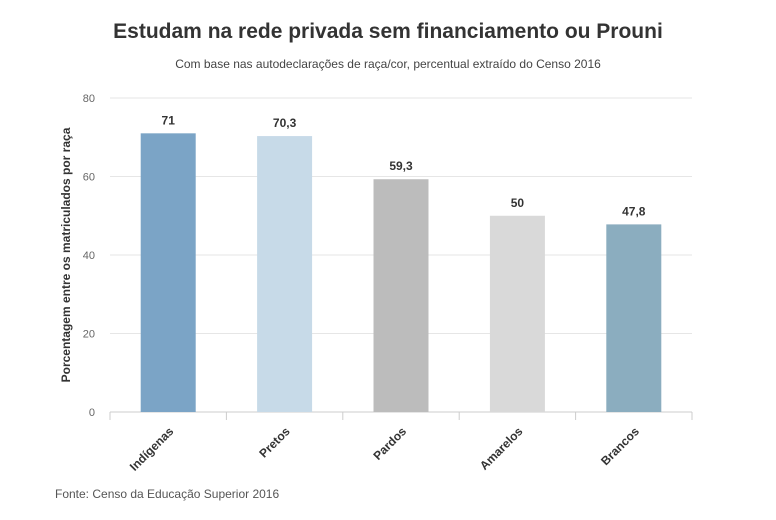 This screenshot has height=520, width=776. What do you see at coordinates (634, 211) in the screenshot?
I see `data-label: 47,8` at bounding box center [634, 211].